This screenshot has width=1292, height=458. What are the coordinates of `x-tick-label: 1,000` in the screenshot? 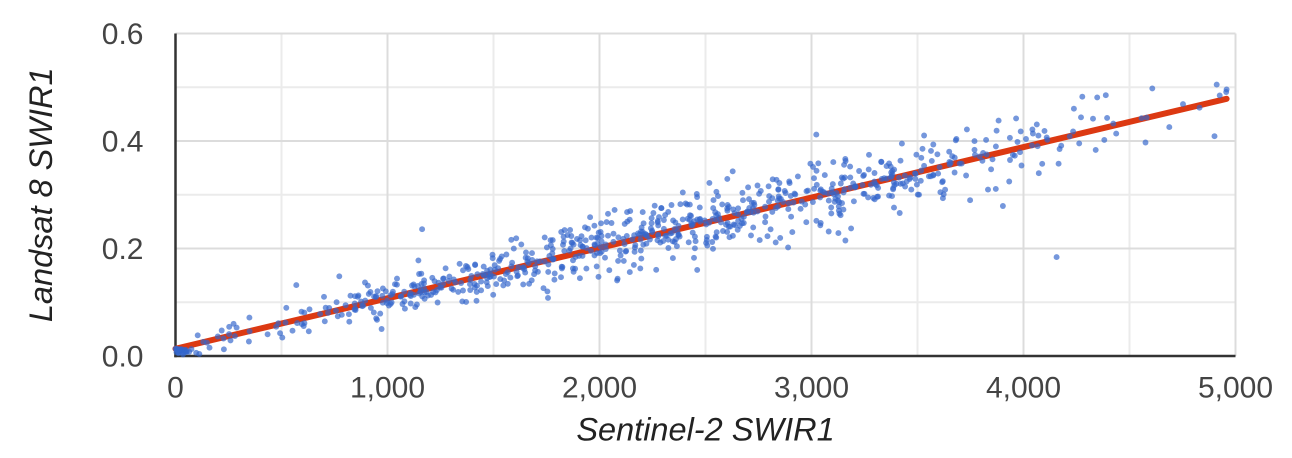 It's located at (387, 388).